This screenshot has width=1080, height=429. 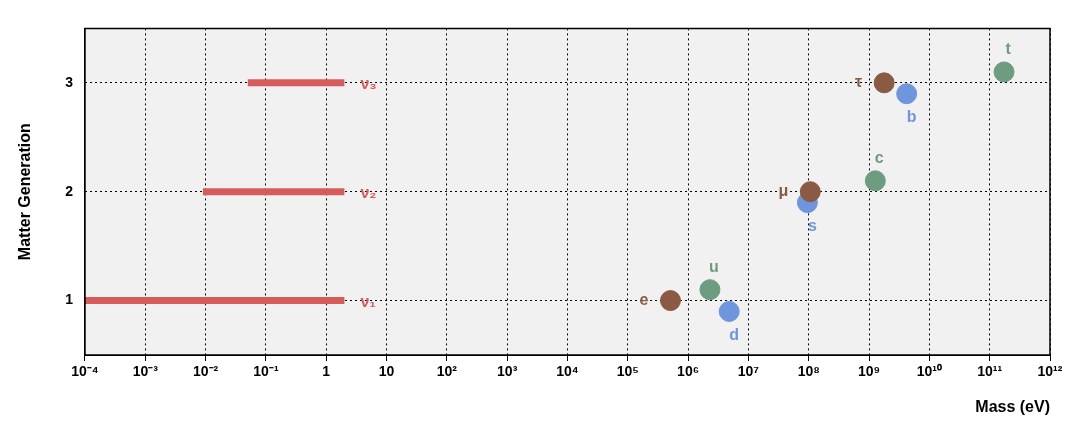 What do you see at coordinates (1012, 406) in the screenshot?
I see `x-axis-title: Mass (eV)` at bounding box center [1012, 406].